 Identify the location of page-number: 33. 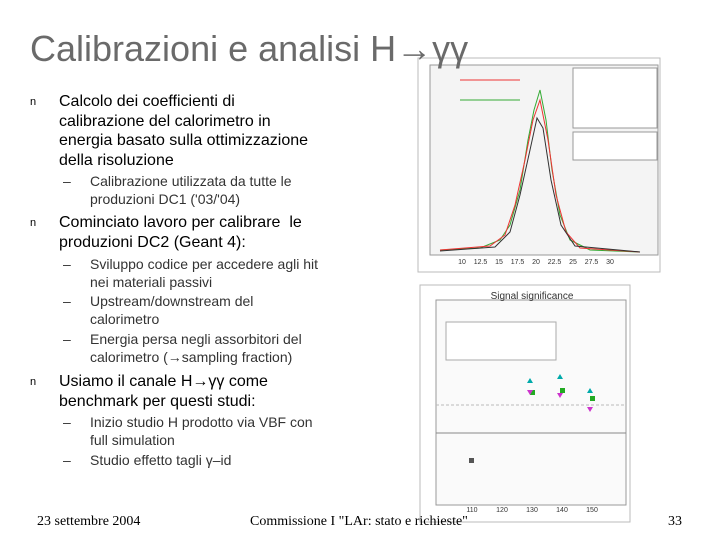
(675, 521).